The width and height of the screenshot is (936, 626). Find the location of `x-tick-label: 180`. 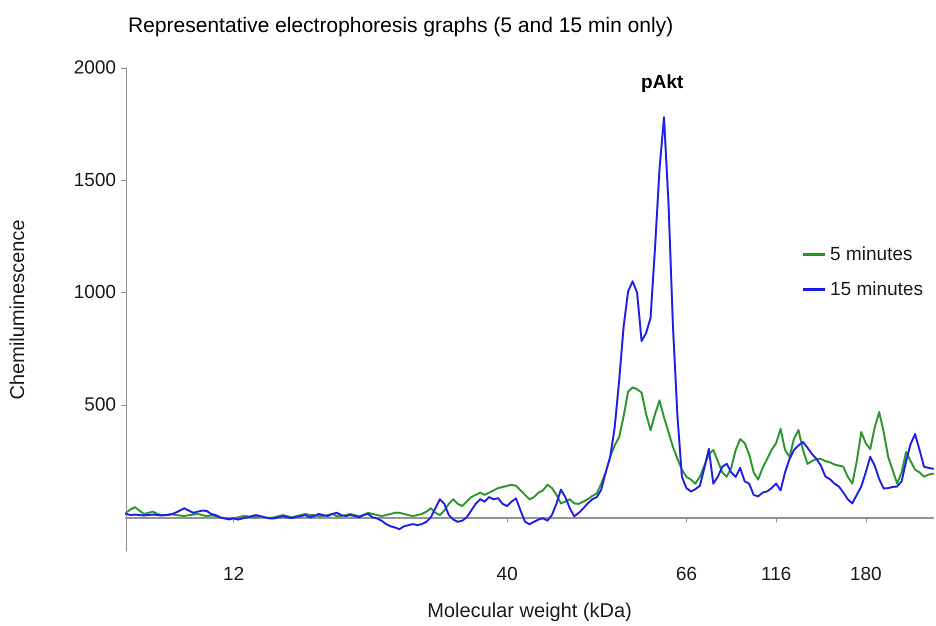

x-tick-label: 180 is located at coordinates (866, 574).